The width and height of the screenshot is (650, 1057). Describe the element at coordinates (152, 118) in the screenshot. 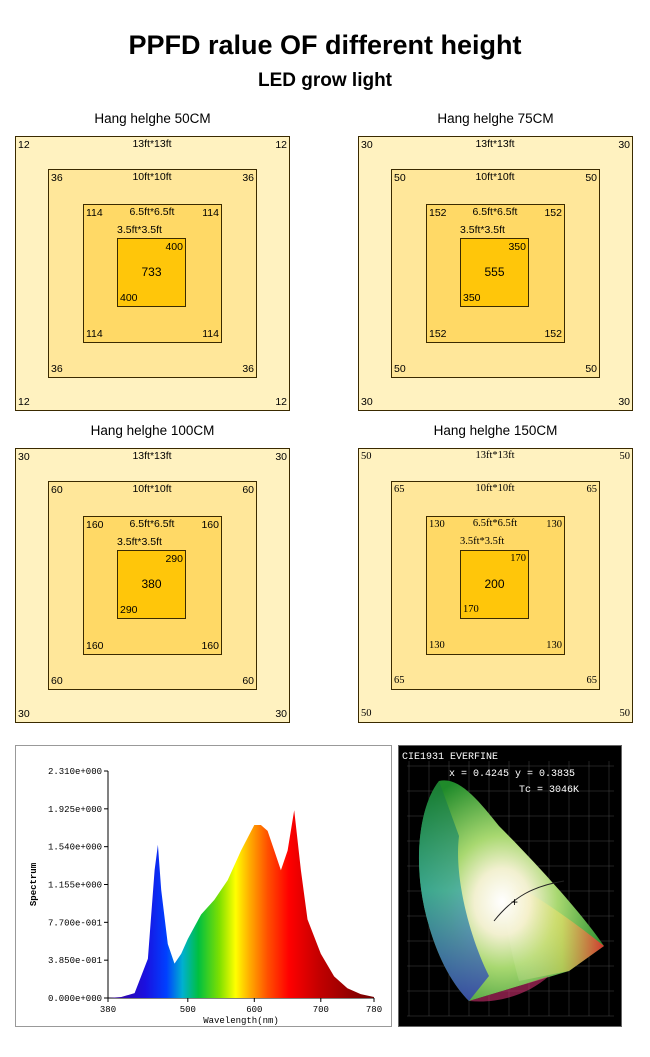

I see `panel-caption: Hang helghe 50CM` at that location.